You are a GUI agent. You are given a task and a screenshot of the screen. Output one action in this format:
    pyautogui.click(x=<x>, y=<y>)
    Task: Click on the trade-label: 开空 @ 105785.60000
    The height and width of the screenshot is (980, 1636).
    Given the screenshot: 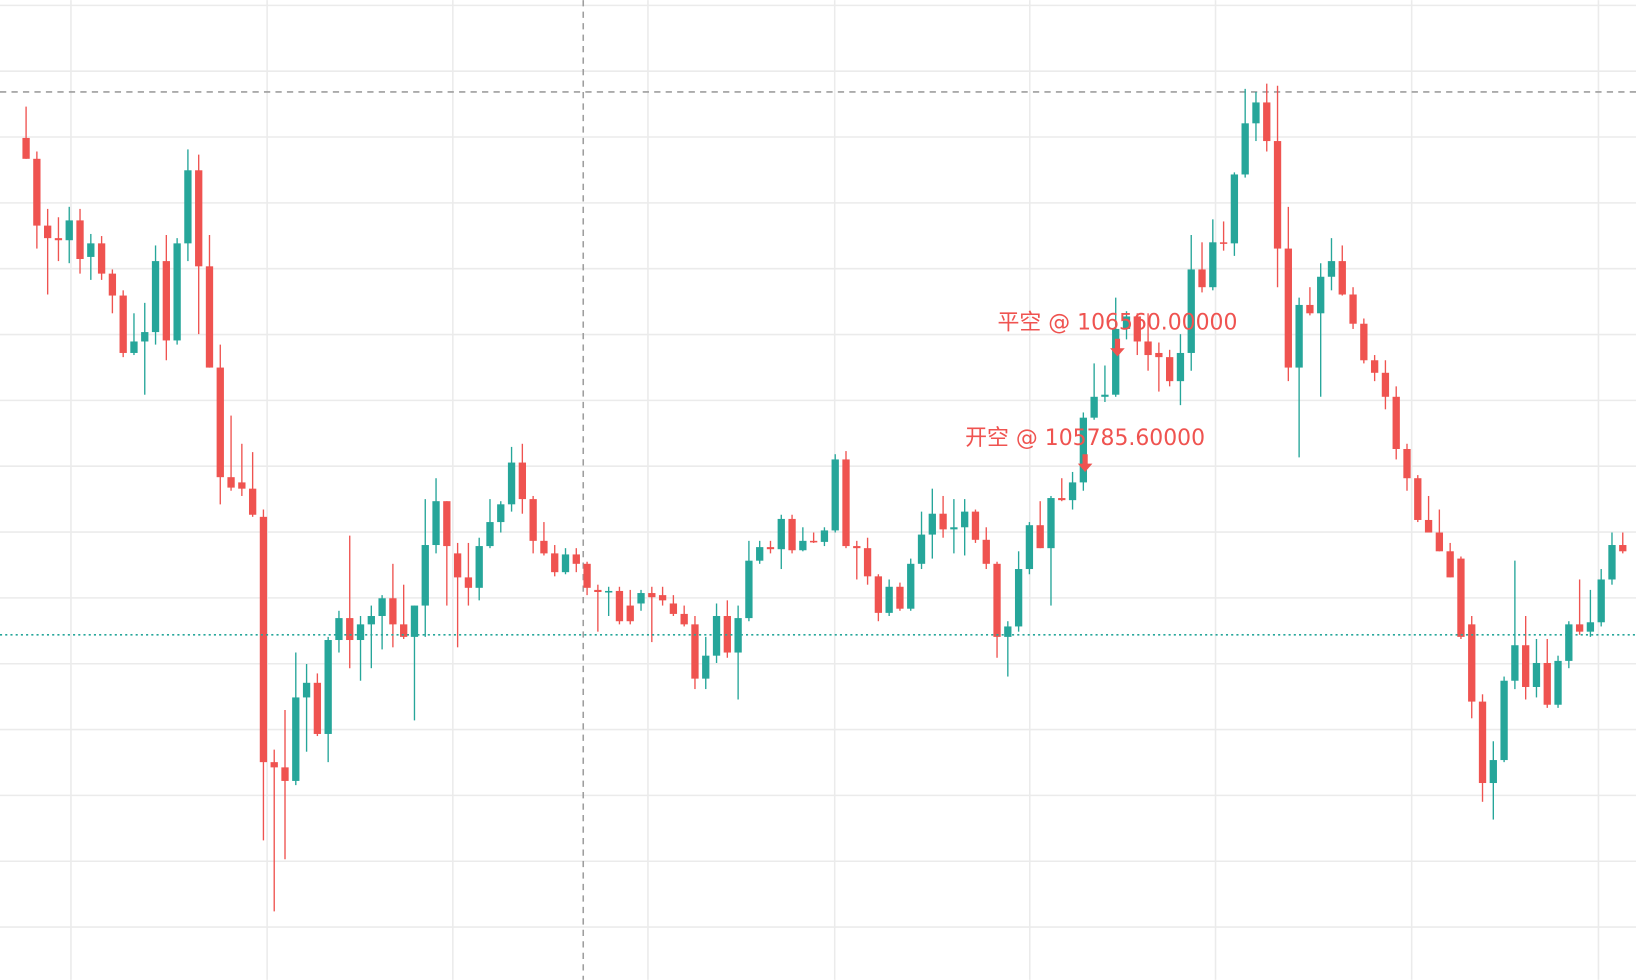 What is the action you would take?
    pyautogui.click(x=1085, y=438)
    